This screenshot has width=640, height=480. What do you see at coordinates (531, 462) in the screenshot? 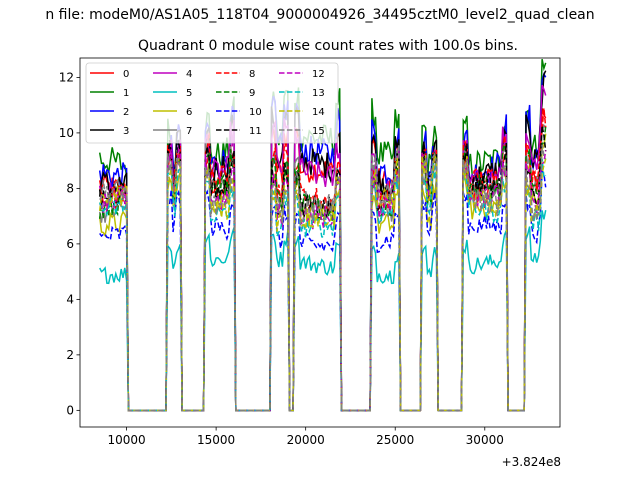
I see `x-offset-label: +3.824e8` at bounding box center [531, 462].